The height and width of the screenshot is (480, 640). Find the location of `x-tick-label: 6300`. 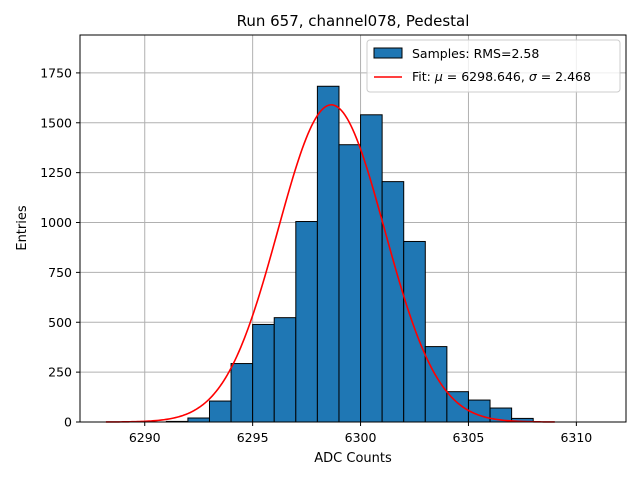

x-tick-label: 6300 is located at coordinates (361, 437).